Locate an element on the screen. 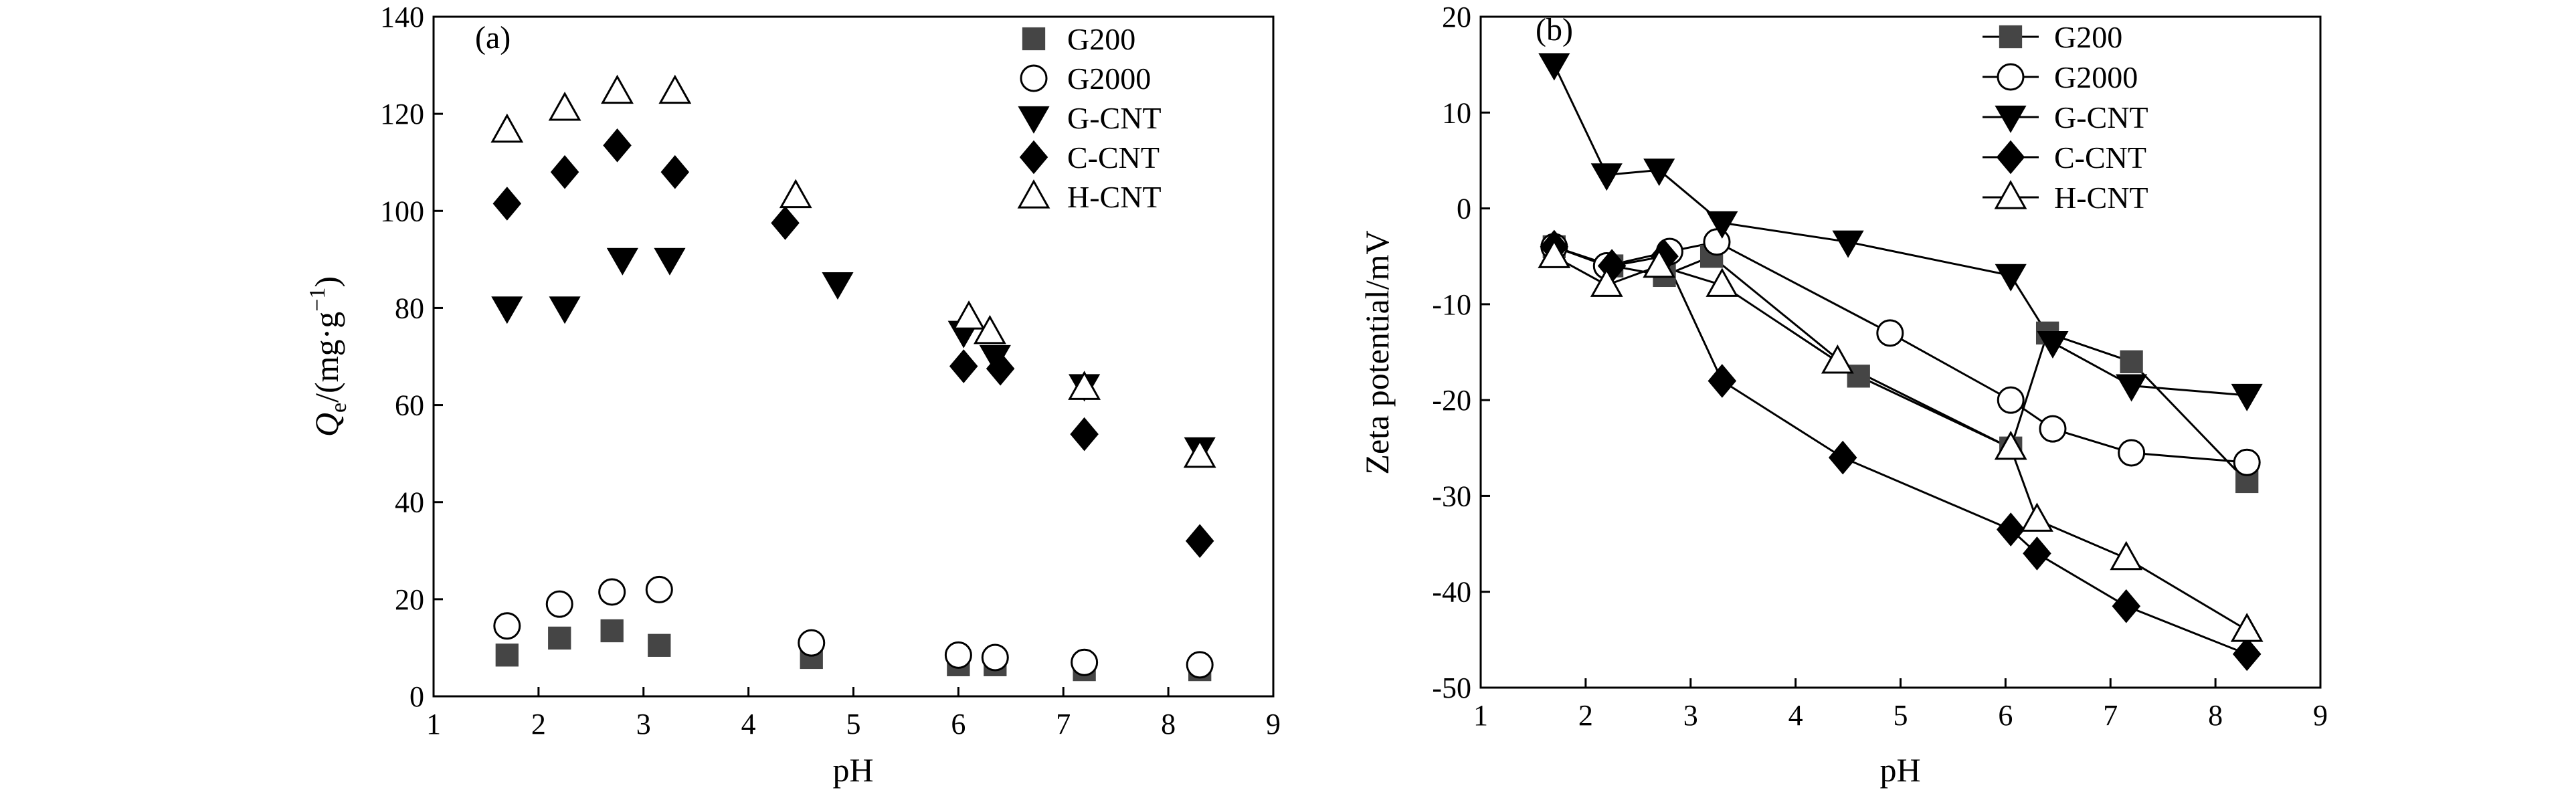 This screenshot has height=798, width=2576. ylabel-unit-prefix: /(mg·g is located at coordinates (326, 357).